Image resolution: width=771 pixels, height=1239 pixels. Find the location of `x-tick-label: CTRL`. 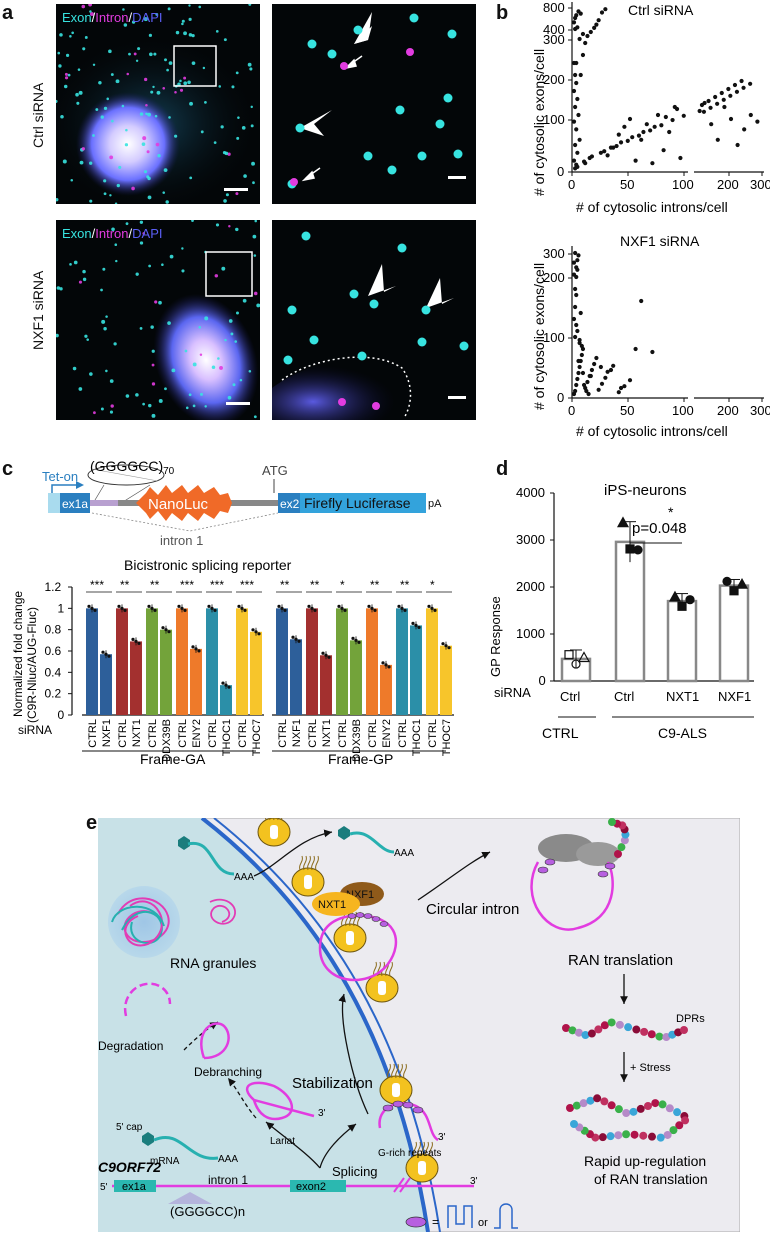

x-tick-label: CTRL is located at coordinates (373, 733).